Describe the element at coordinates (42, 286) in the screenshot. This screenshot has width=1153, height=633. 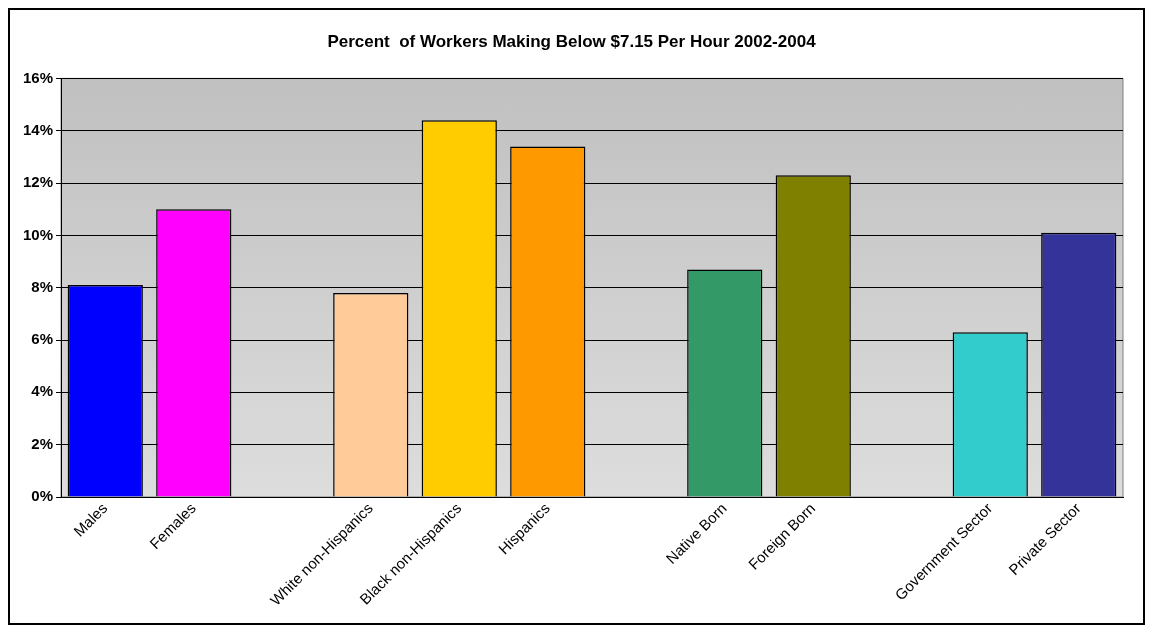
I see `y-tick-label: 8%` at that location.